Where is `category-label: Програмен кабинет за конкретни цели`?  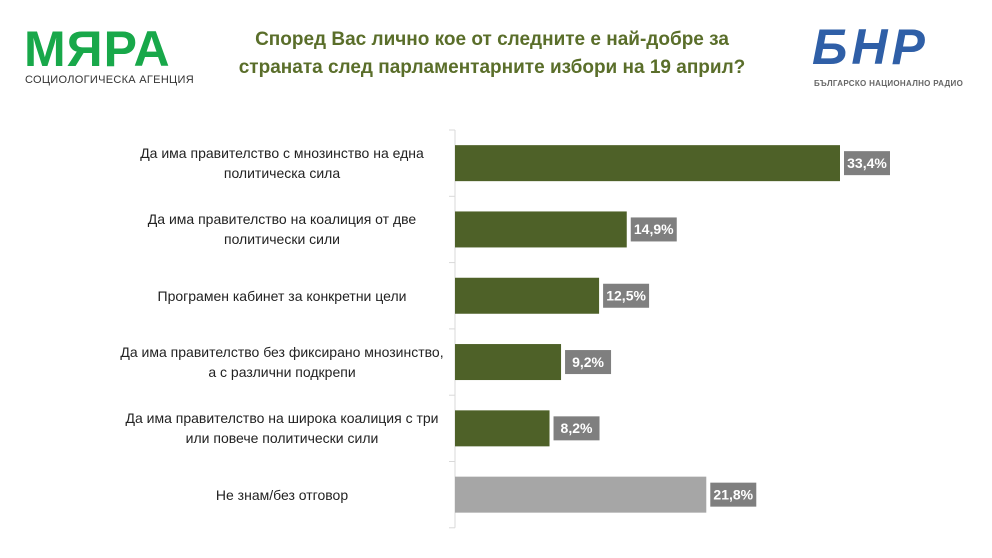
category-label: Програмен кабинет за конкретни цели is located at coordinates (282, 295).